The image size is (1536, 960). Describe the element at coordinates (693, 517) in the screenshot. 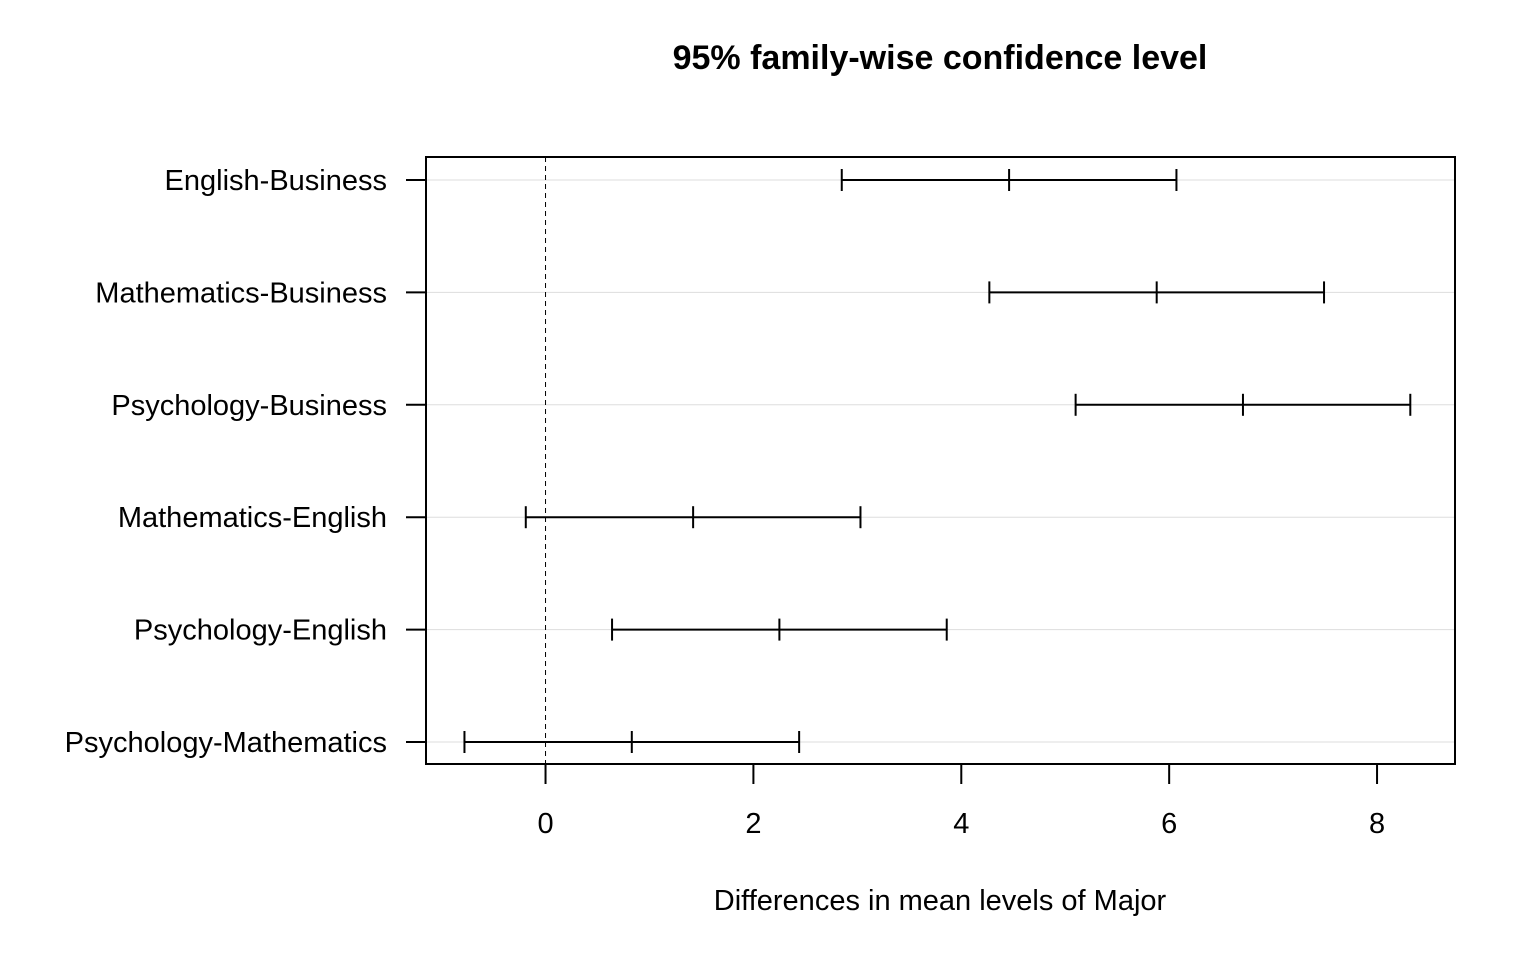

I see `interval-mathematics-english` at that location.